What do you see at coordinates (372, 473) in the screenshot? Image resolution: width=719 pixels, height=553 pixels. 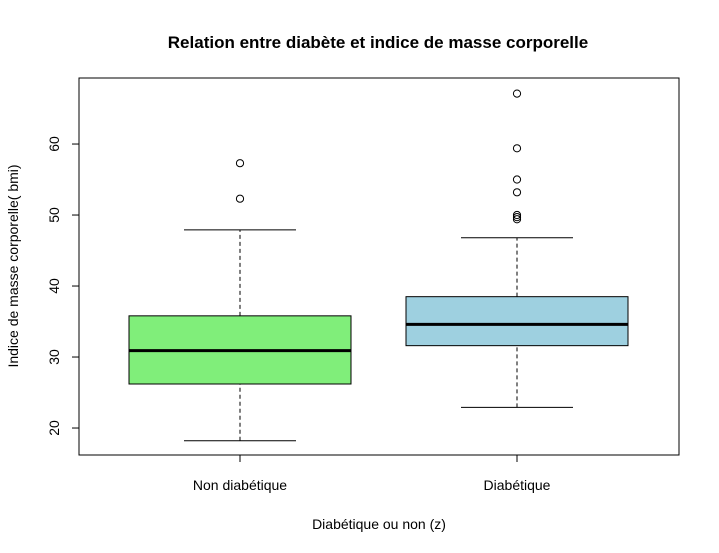 I see `x-axis: Non diabétique Diabétique` at bounding box center [372, 473].